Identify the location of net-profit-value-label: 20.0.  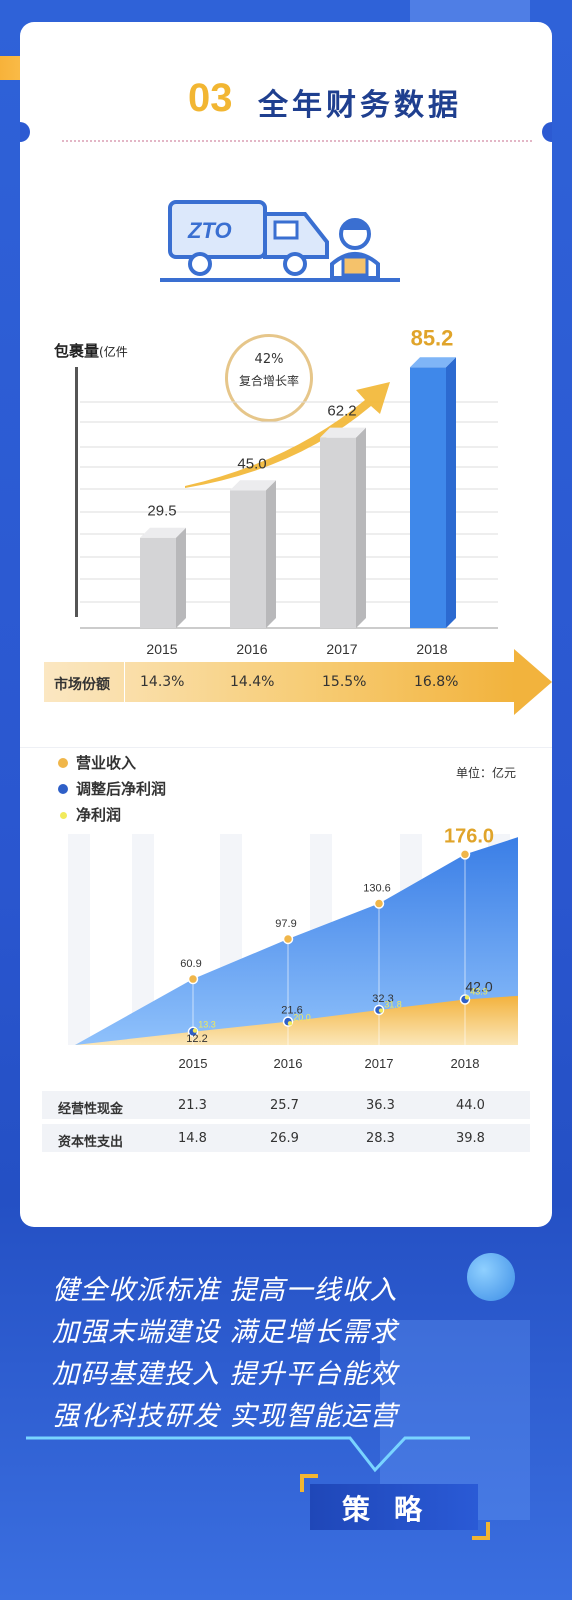
(302, 1017).